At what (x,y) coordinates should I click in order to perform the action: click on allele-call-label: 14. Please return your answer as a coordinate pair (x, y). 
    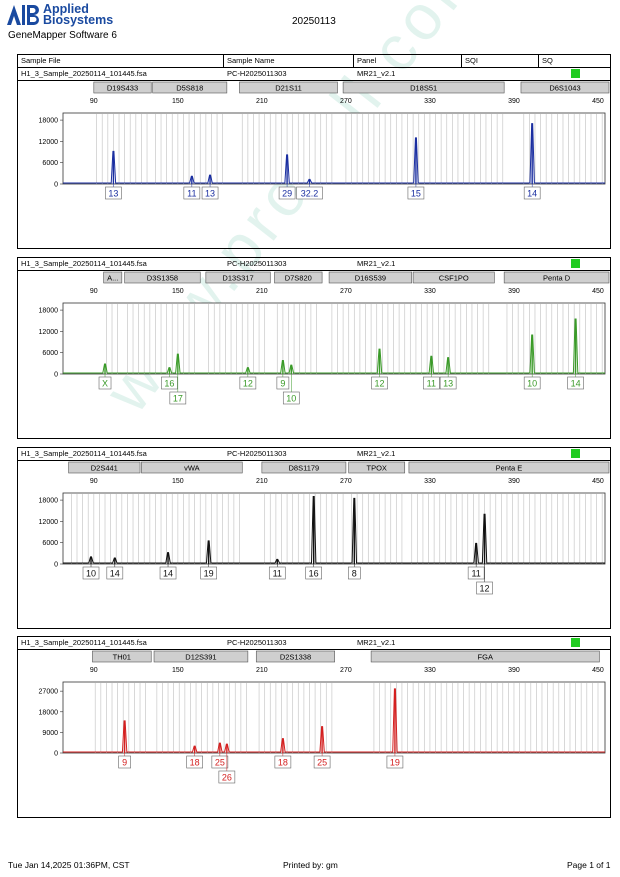
    Looking at the image, I should click on (576, 384).